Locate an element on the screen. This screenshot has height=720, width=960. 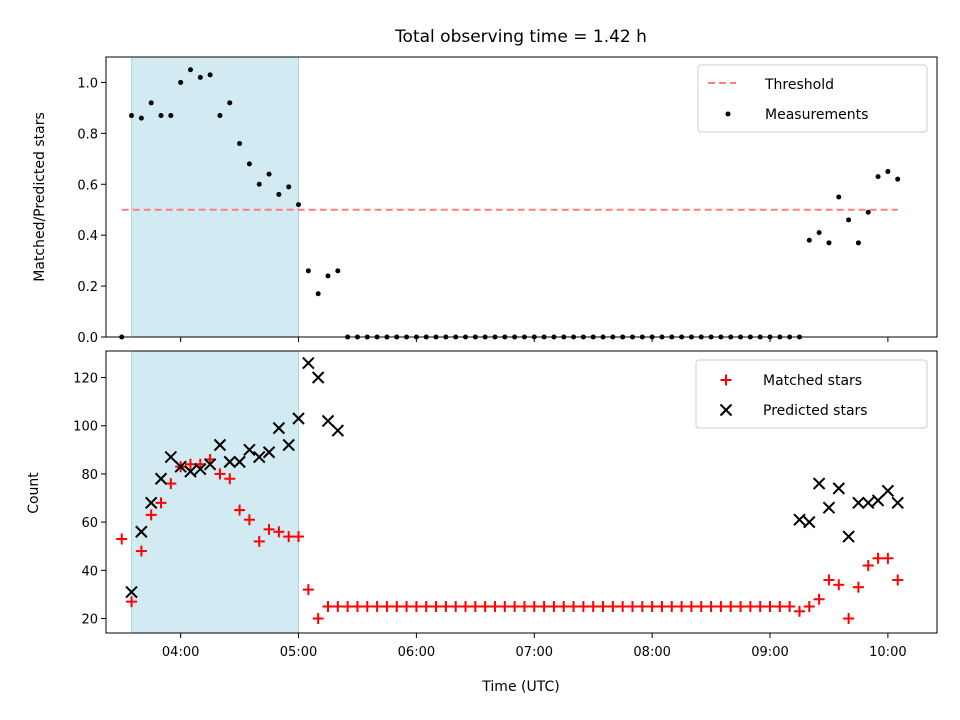
top-y-tick-label: 0.4 is located at coordinates (87, 236).